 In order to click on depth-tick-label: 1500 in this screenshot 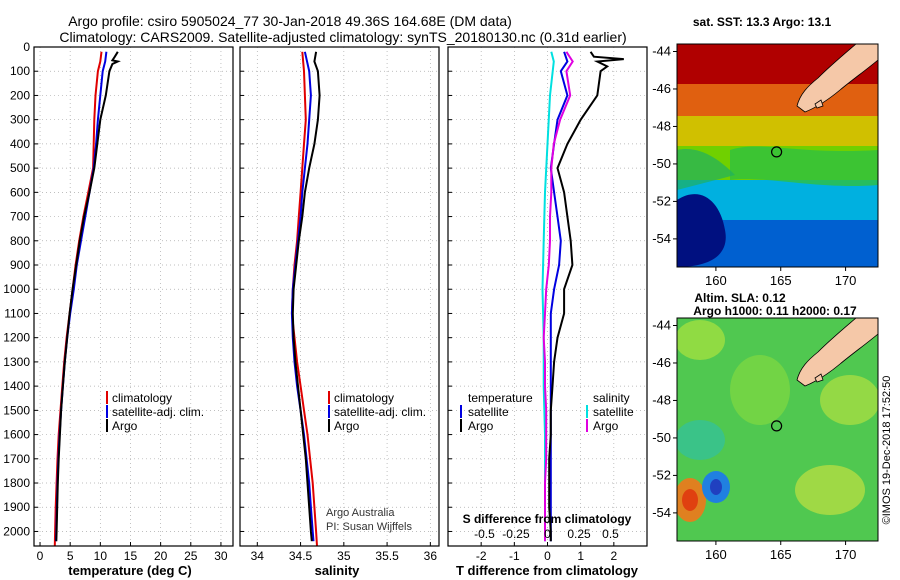, I will do `click(16, 410)`.